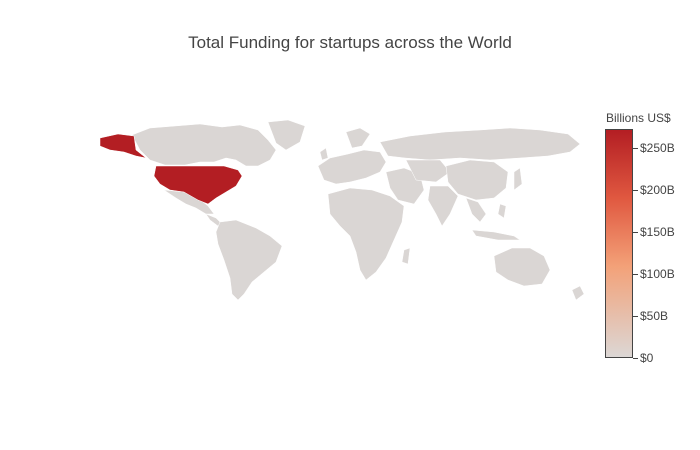  Describe the element at coordinates (204, 145) in the screenshot. I see `country-canada` at that location.